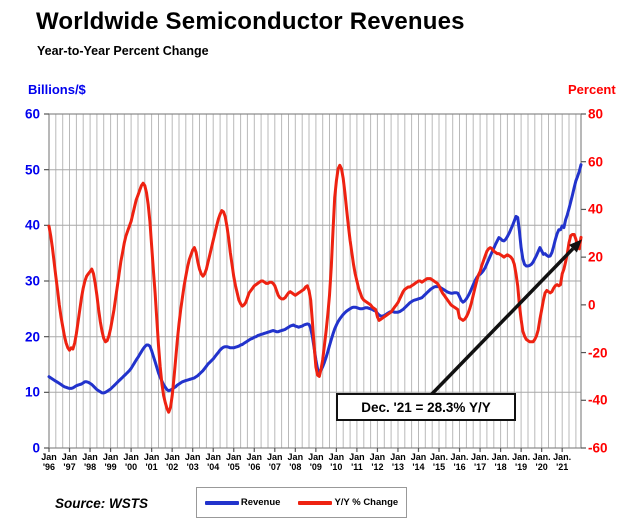 This screenshot has width=640, height=523. Describe the element at coordinates (254, 462) in the screenshot. I see `x-tick-06: Jan '06` at that location.